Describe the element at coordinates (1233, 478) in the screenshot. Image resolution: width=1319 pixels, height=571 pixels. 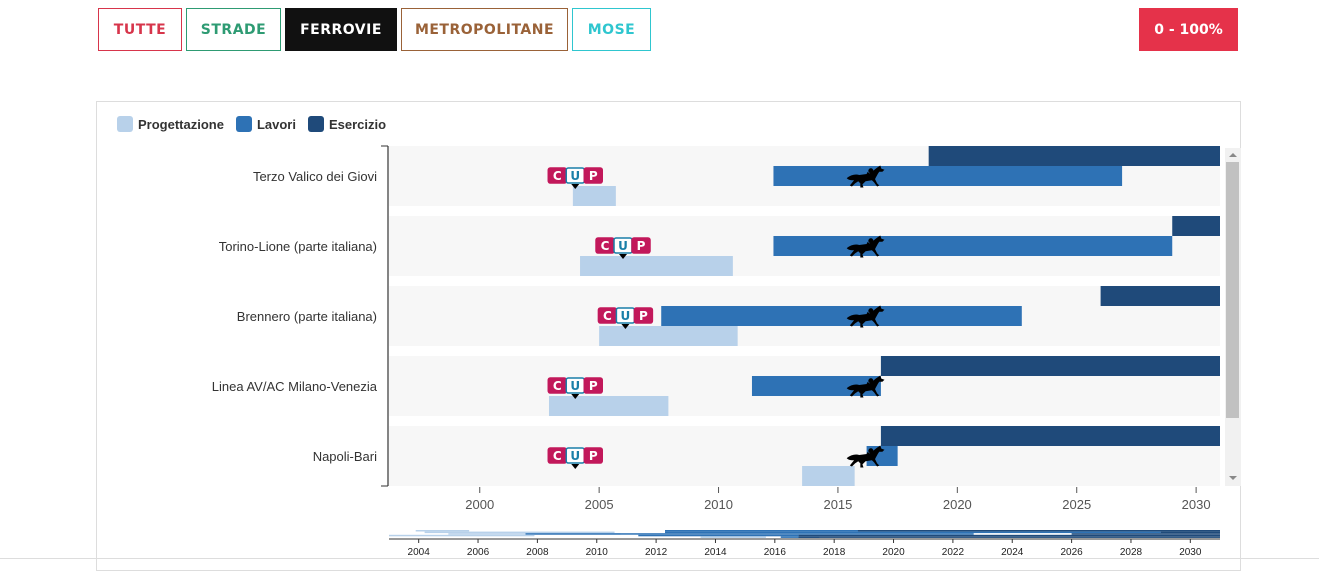
I see `scroll-down-icon` at that location.